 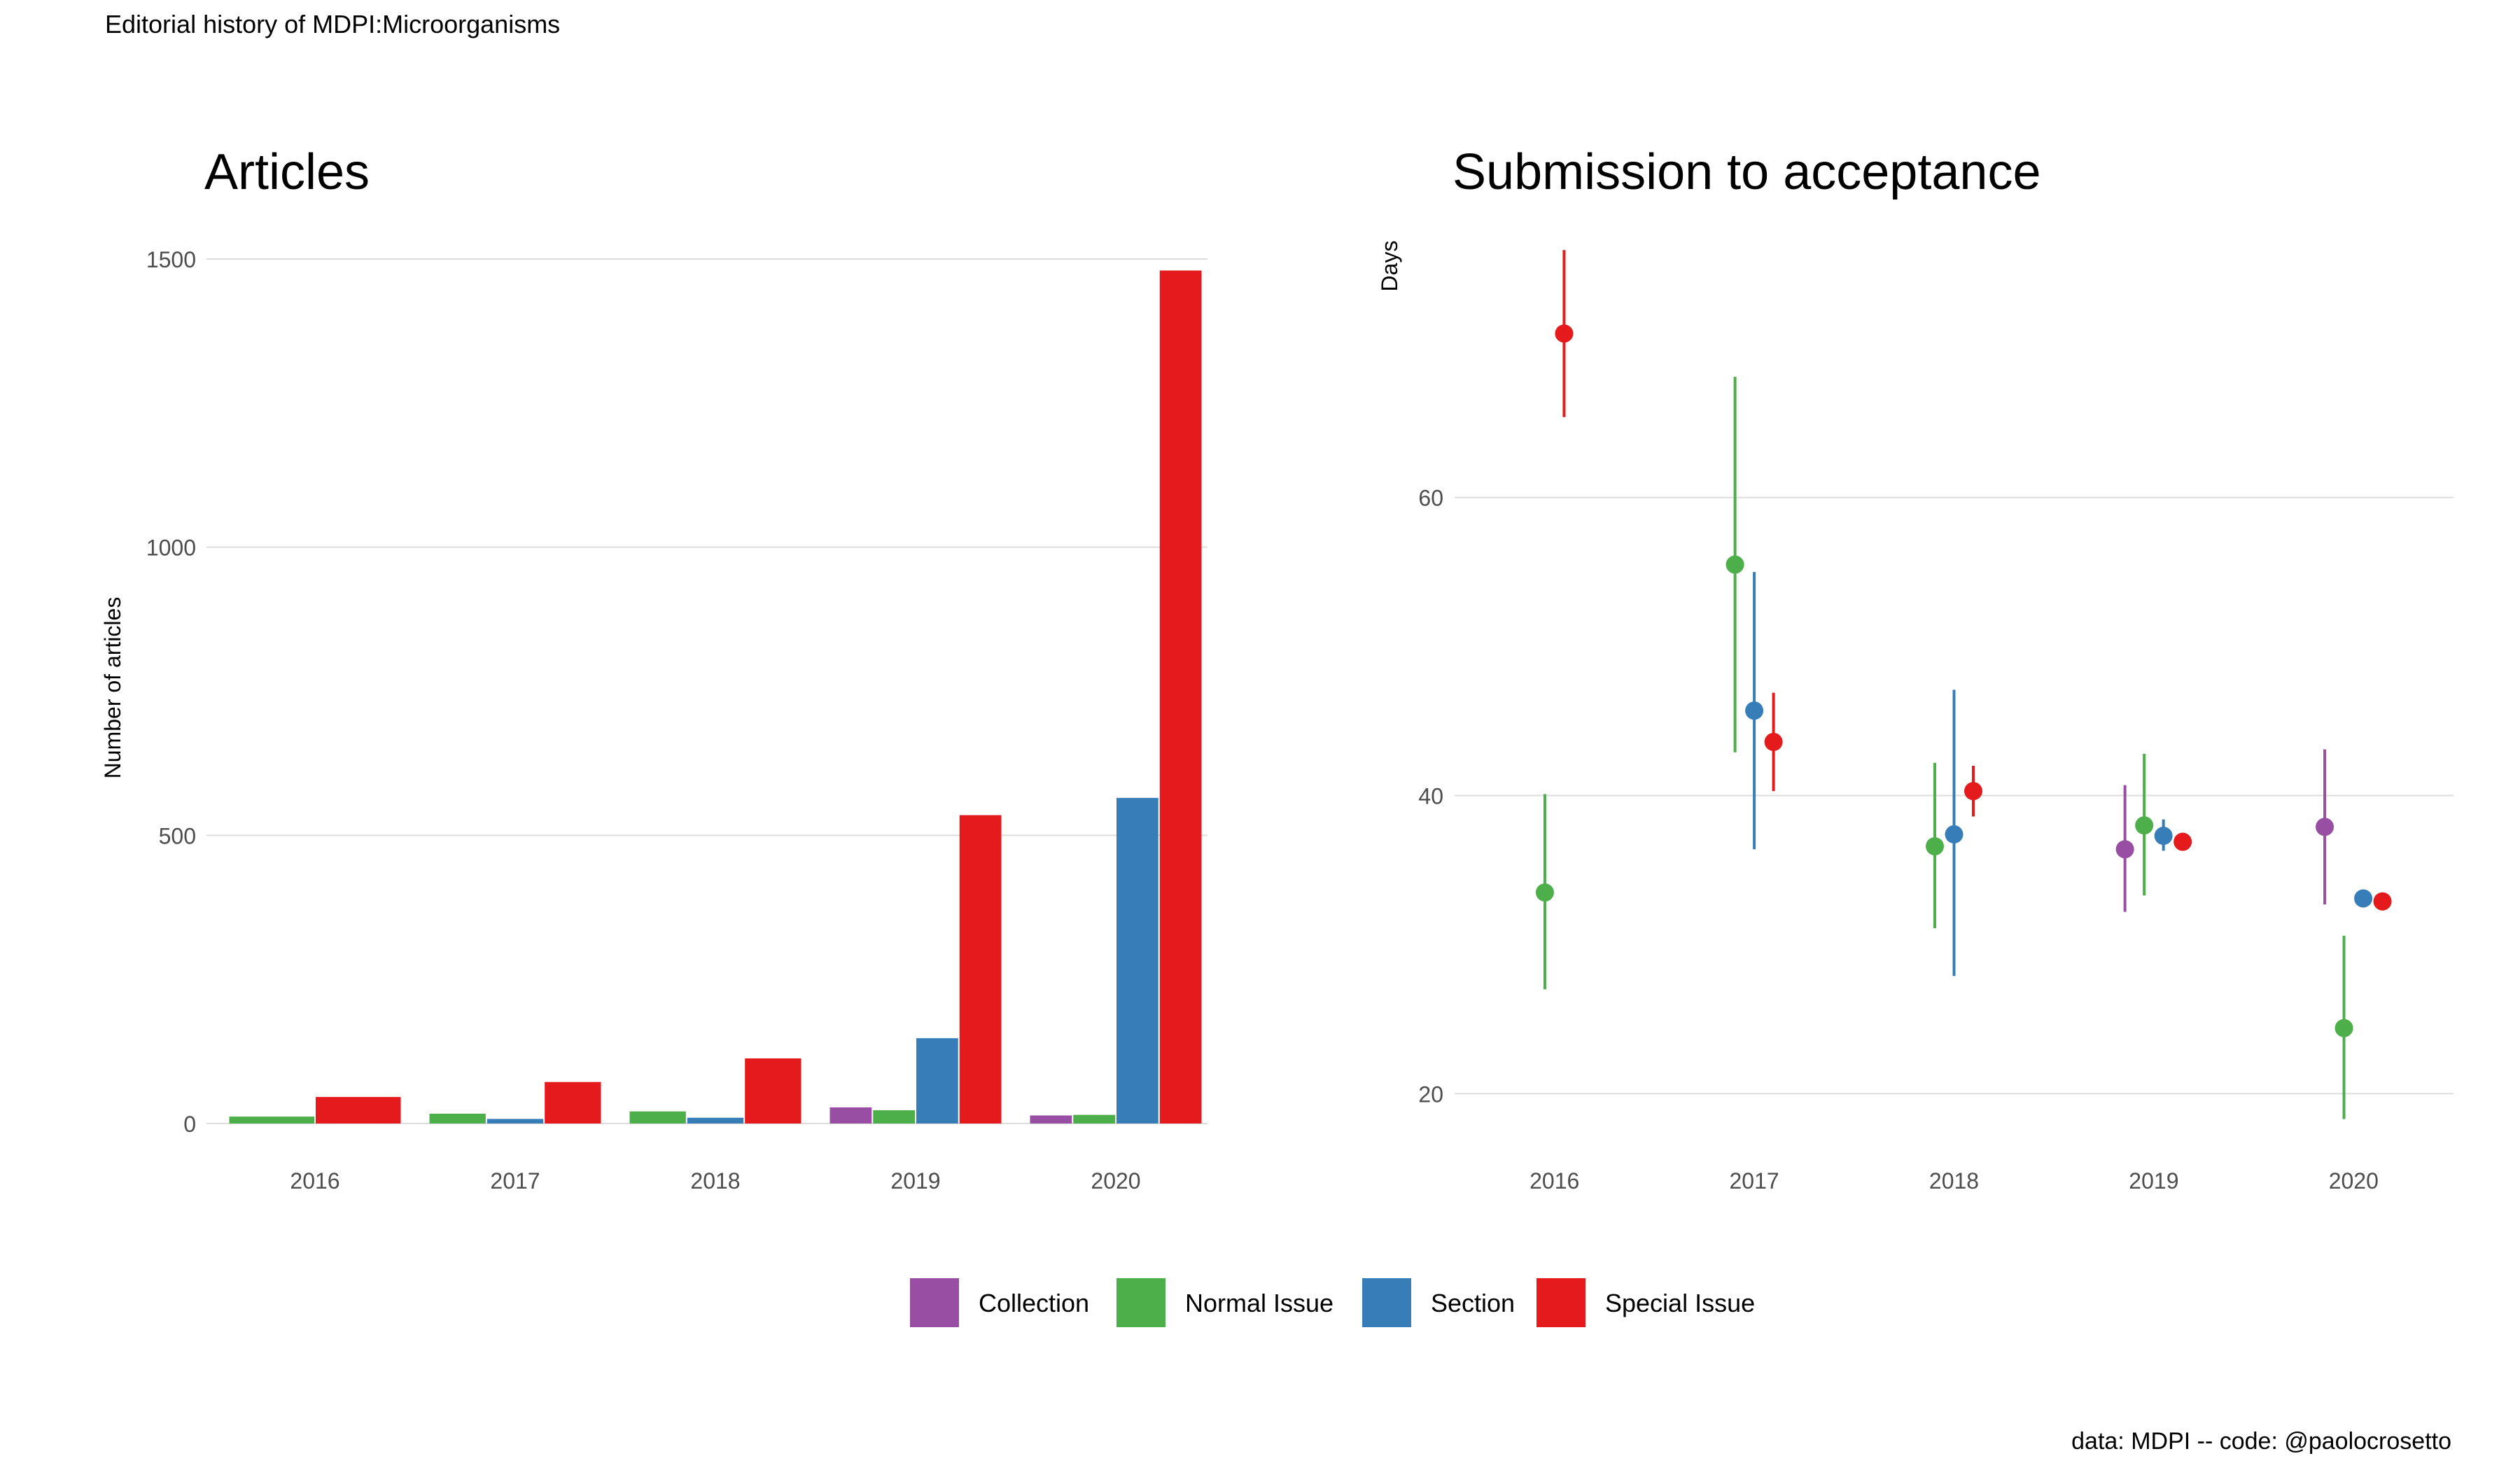 What do you see at coordinates (1544, 892) in the screenshot?
I see `point-normal-issue-2016` at bounding box center [1544, 892].